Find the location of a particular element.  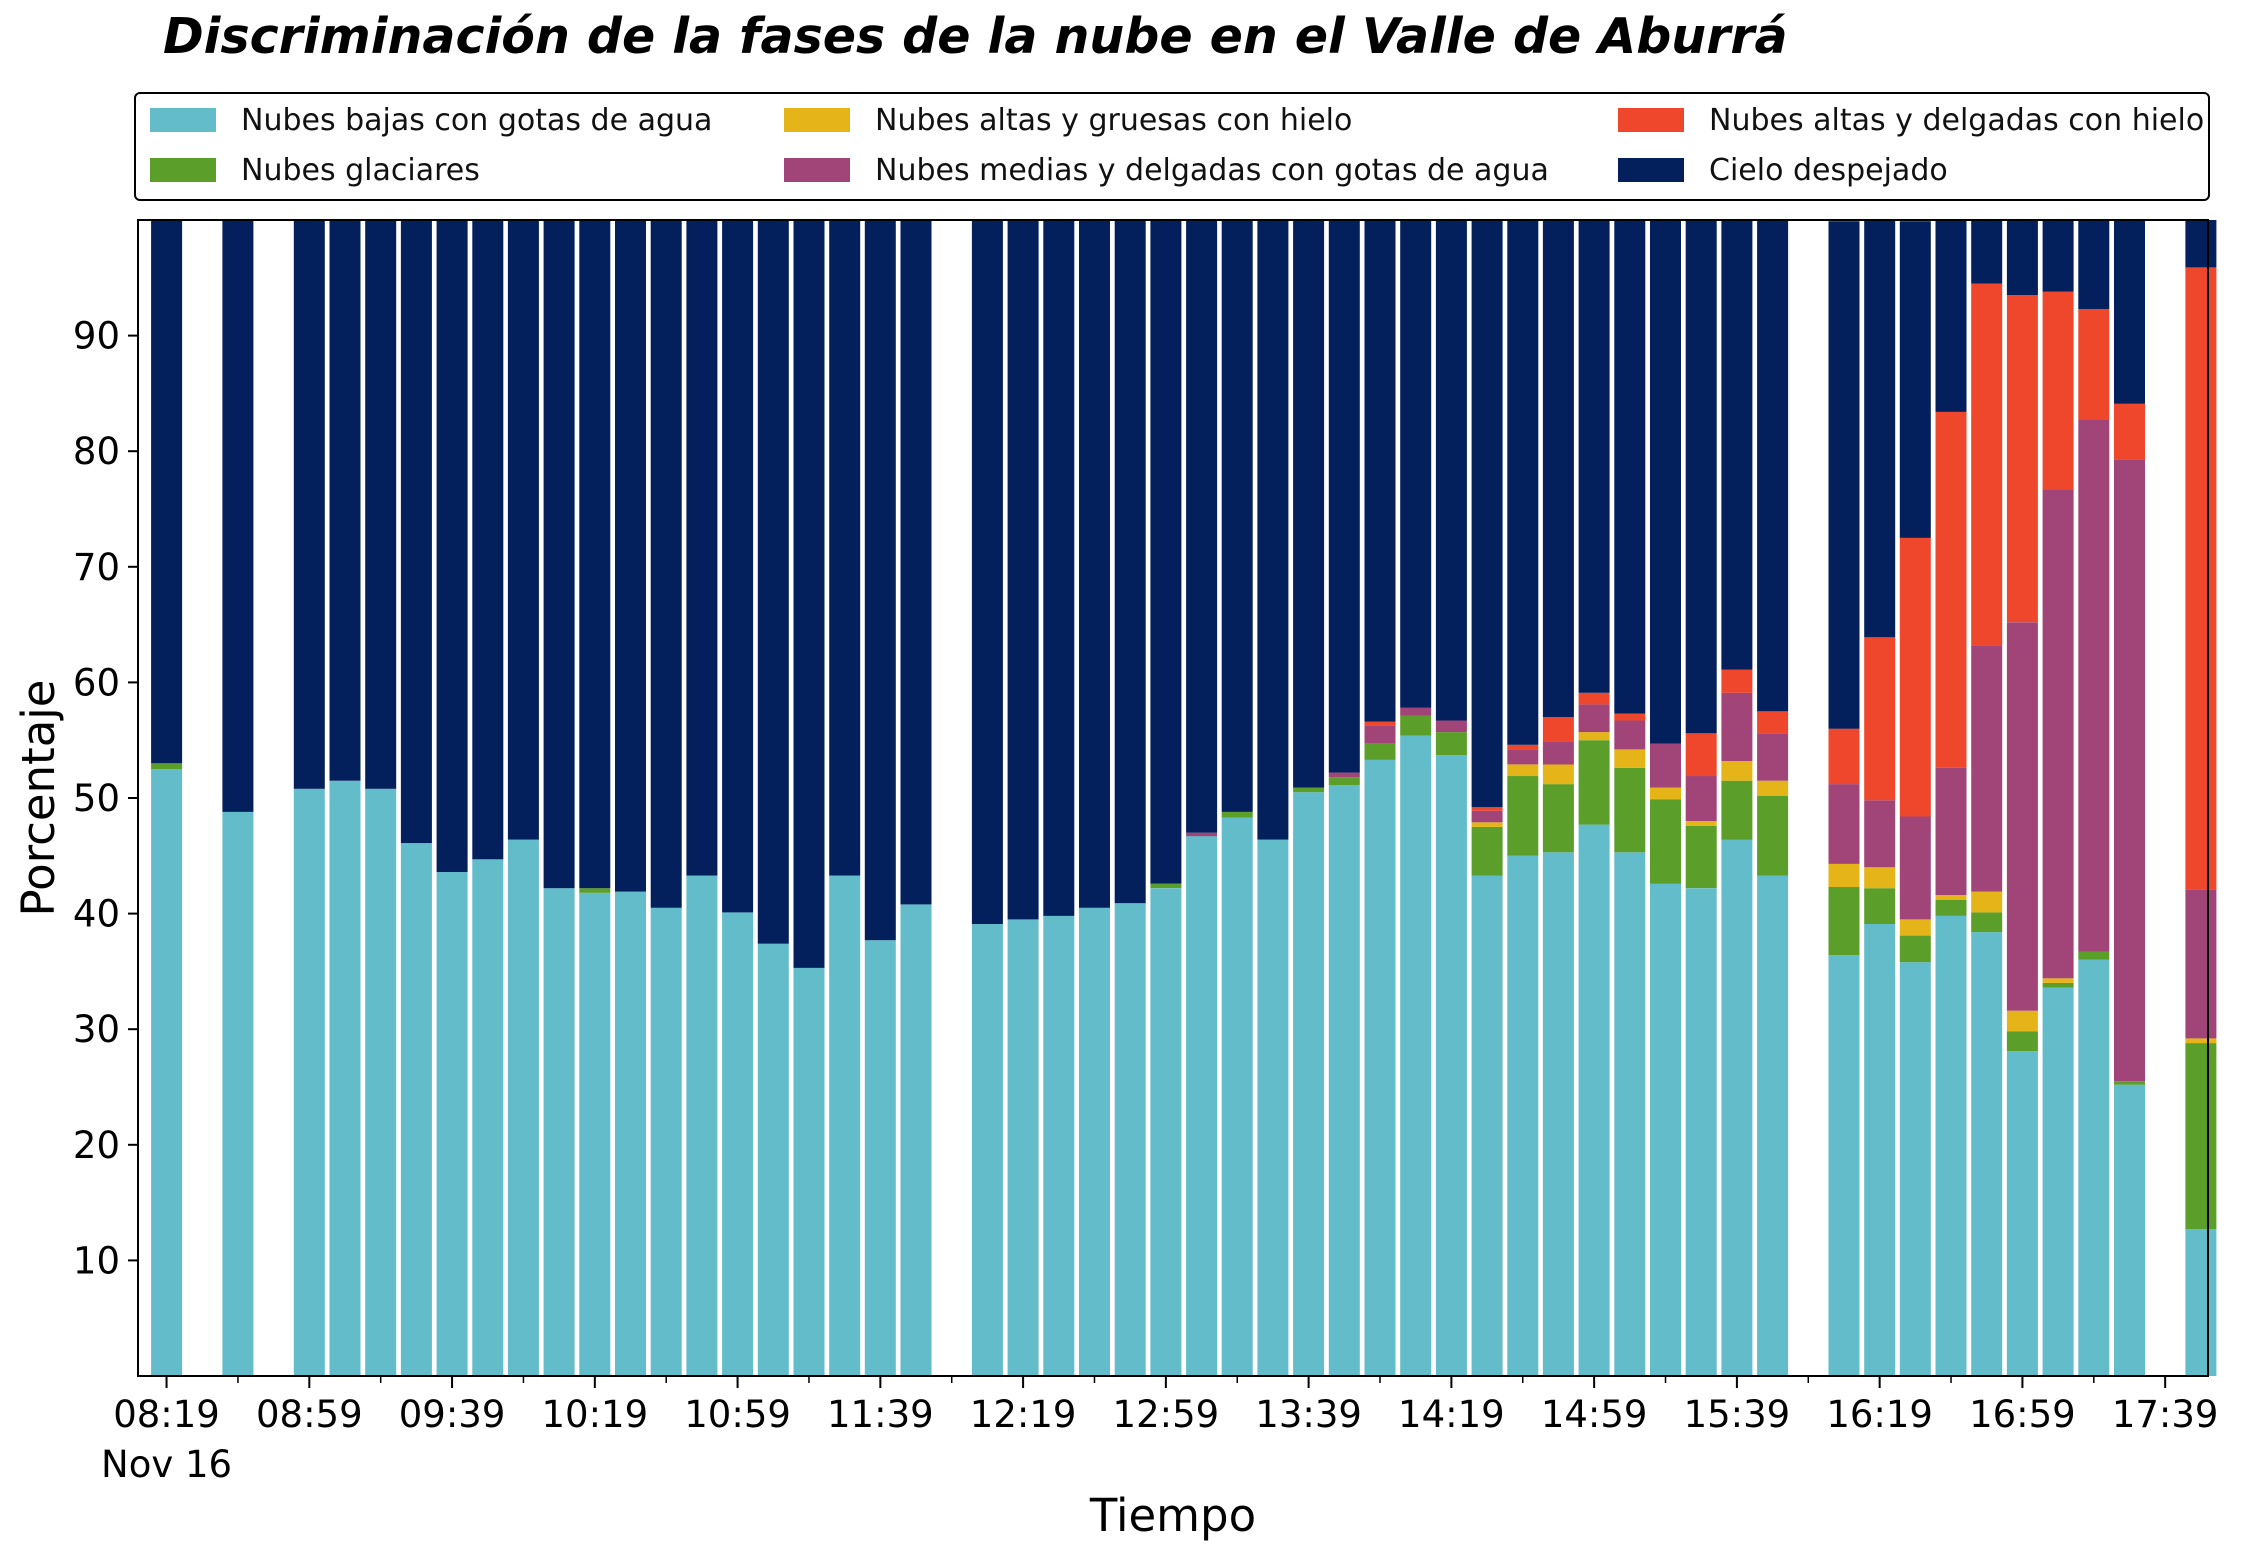

x-tick-label: 12:59 is located at coordinates (1166, 1414).